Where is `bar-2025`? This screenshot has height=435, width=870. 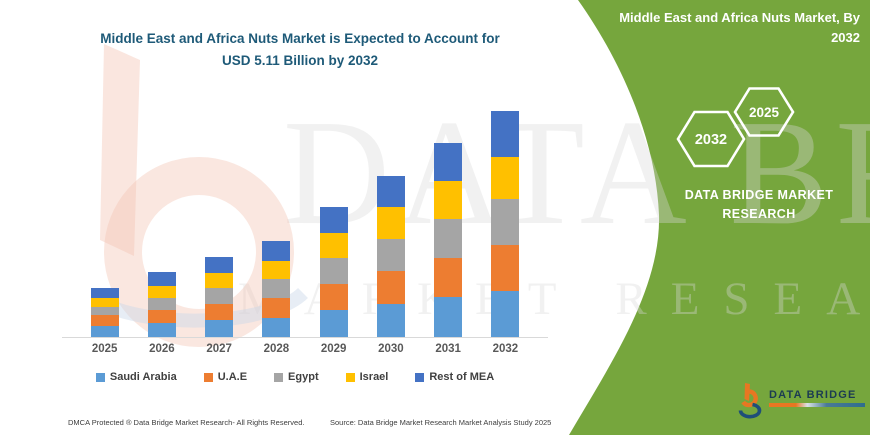
bar-2025 is located at coordinates (104, 312).